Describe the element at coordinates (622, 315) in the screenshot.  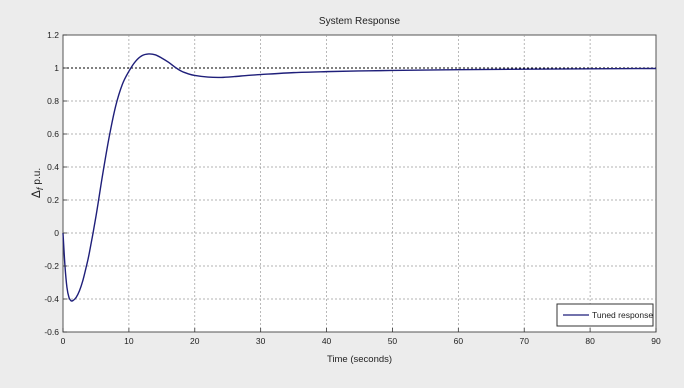
I see `legend-entry-label: Tuned response` at that location.